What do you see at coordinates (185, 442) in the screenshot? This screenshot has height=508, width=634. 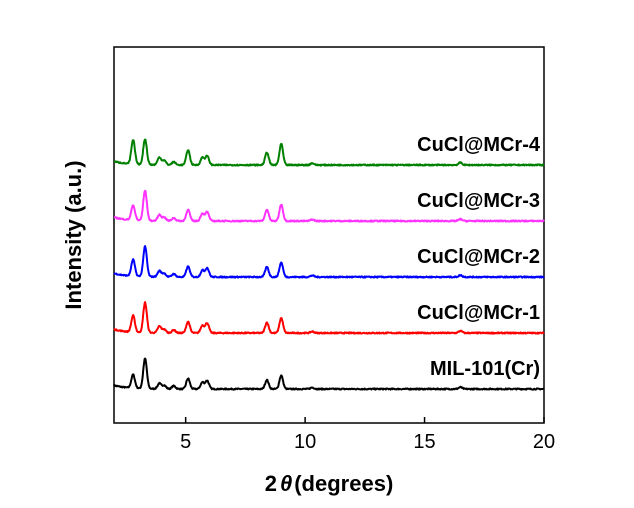 I see `x-tick-label: 5` at bounding box center [185, 442].